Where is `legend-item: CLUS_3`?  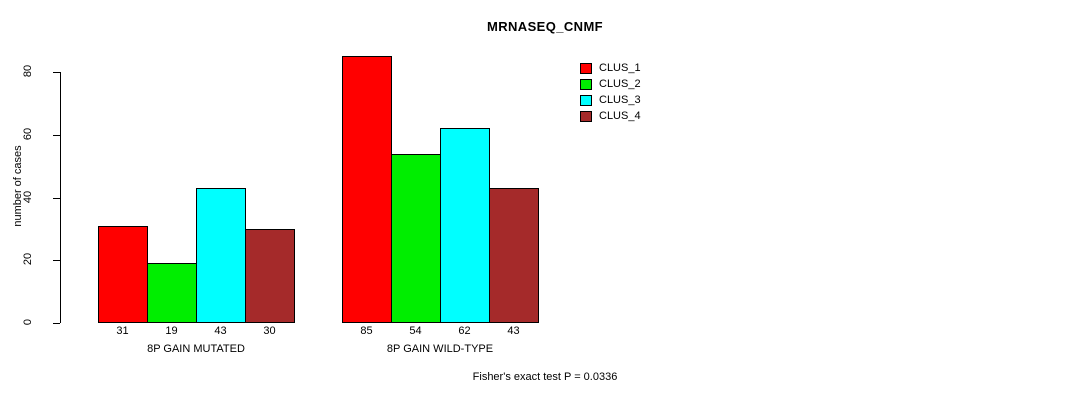
legend-item: CLUS_3 is located at coordinates (610, 100).